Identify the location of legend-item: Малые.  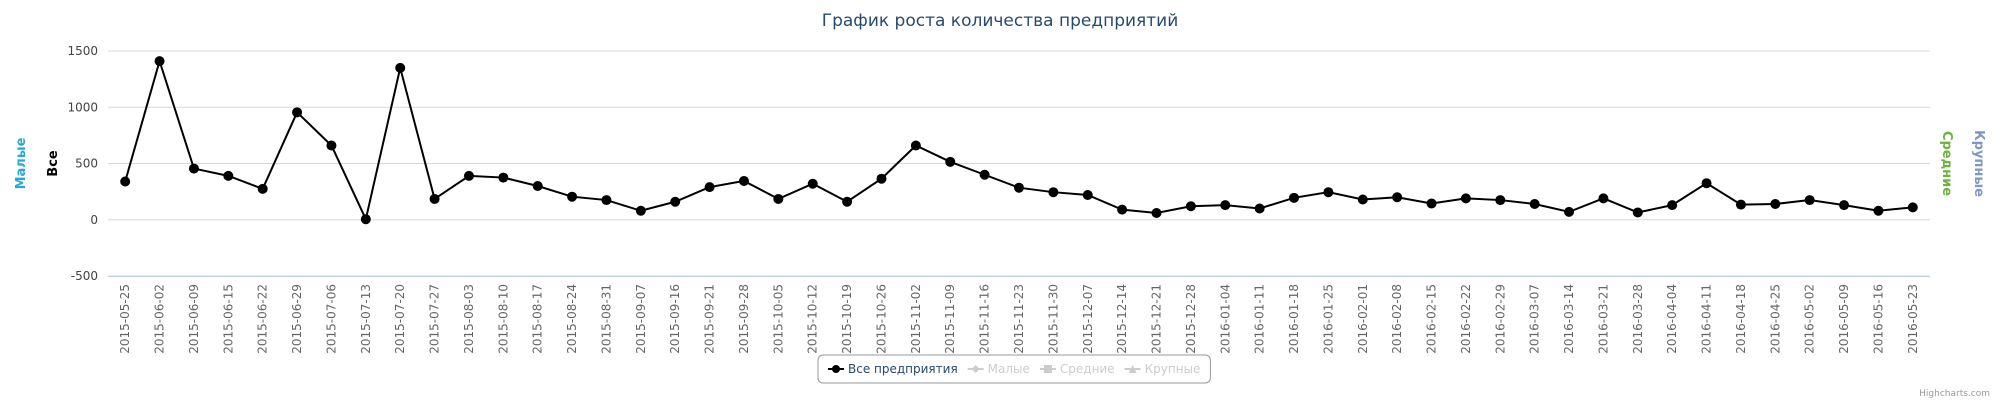
(998, 369).